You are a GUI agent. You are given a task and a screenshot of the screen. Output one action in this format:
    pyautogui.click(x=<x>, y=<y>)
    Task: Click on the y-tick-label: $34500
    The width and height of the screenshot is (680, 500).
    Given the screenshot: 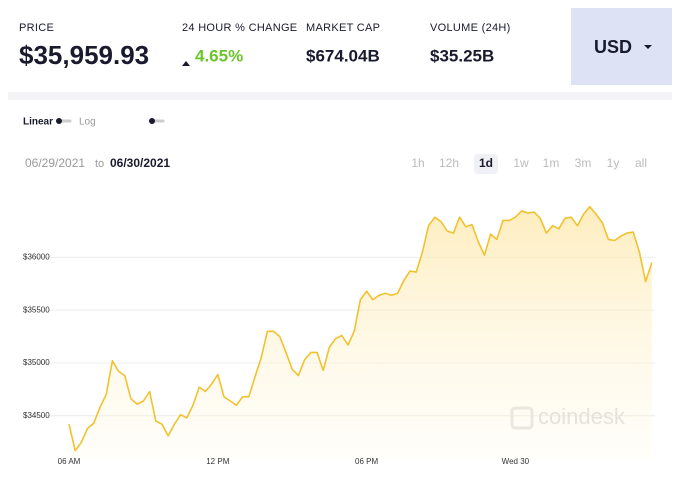 What is the action you would take?
    pyautogui.click(x=36, y=415)
    